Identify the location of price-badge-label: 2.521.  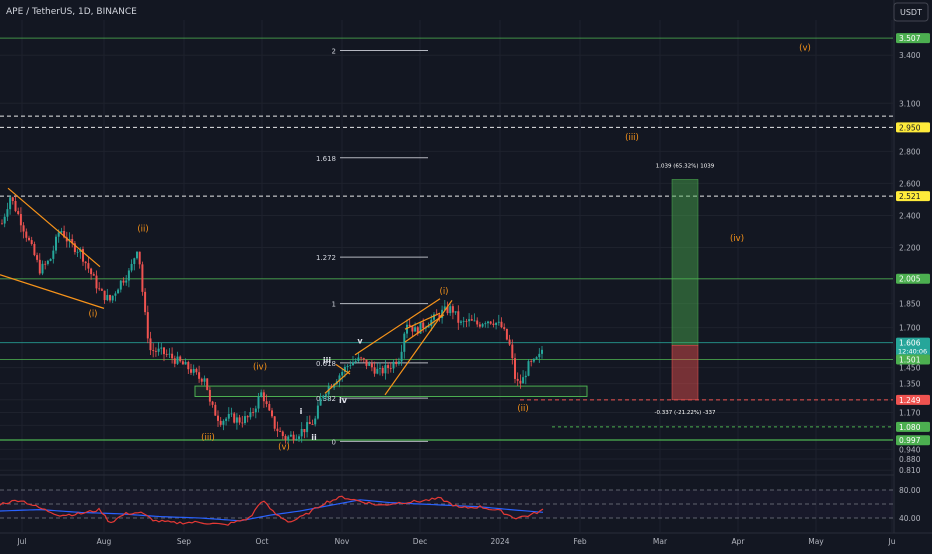
(910, 196).